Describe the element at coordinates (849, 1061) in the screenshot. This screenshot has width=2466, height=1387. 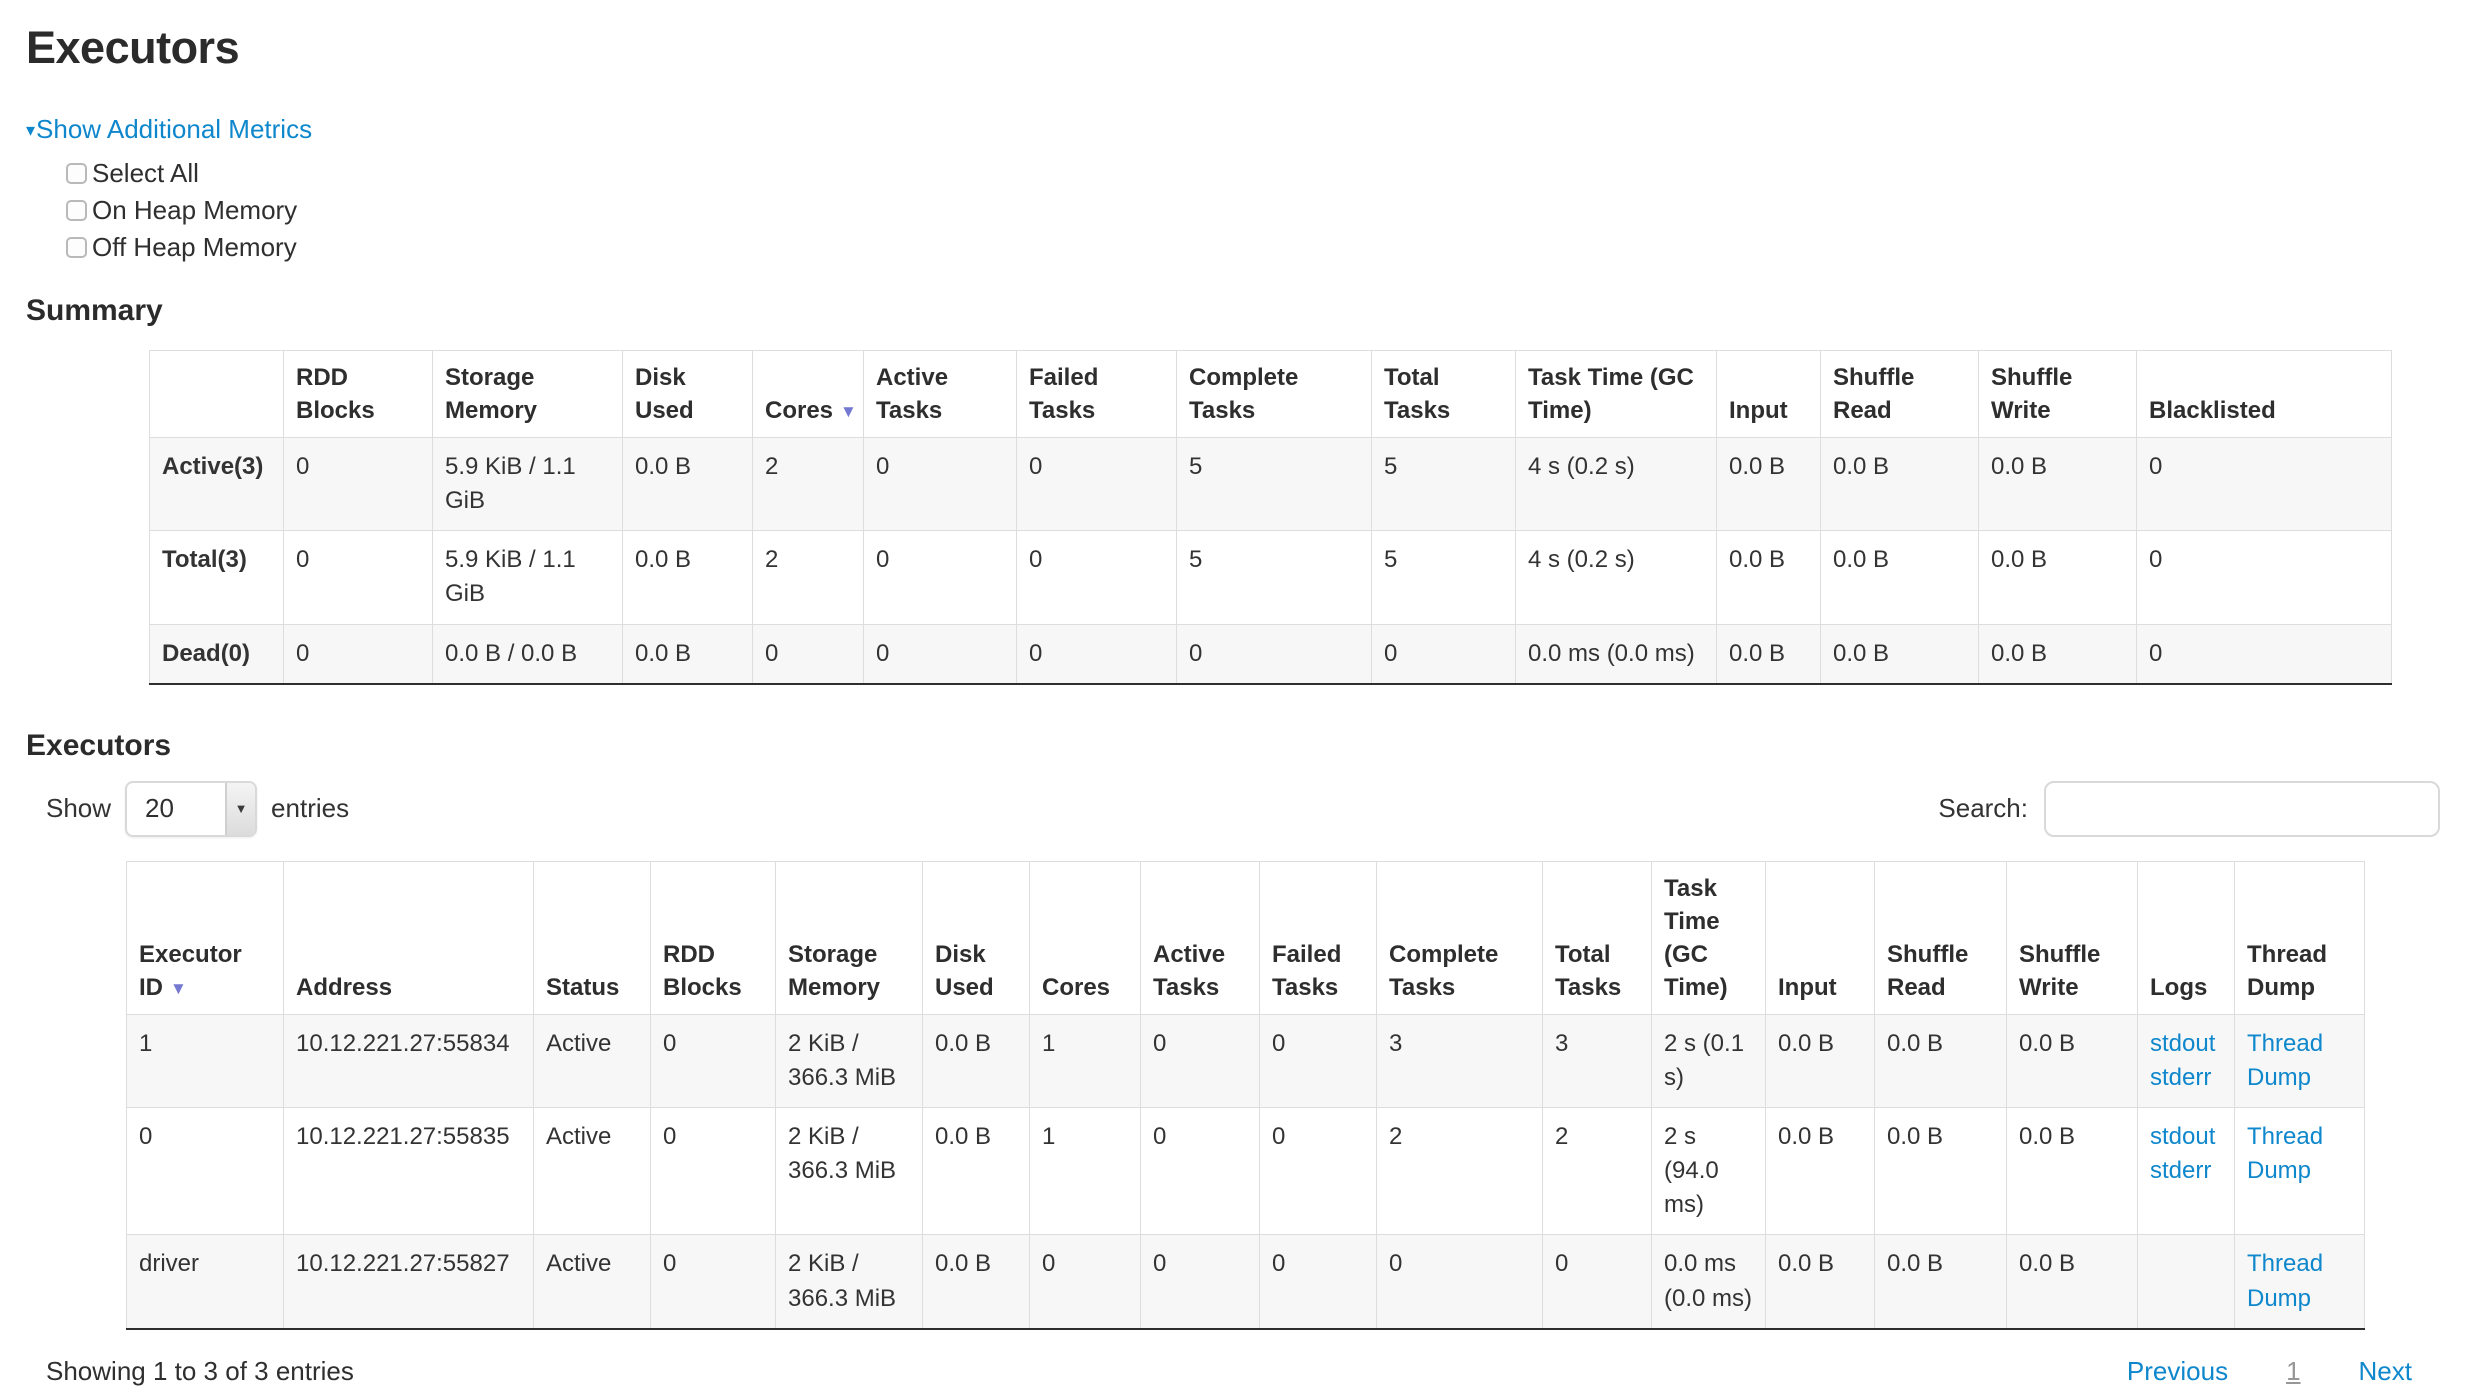
I see `storage-memory-cell: 2 KiB / 366.3 MiB` at that location.